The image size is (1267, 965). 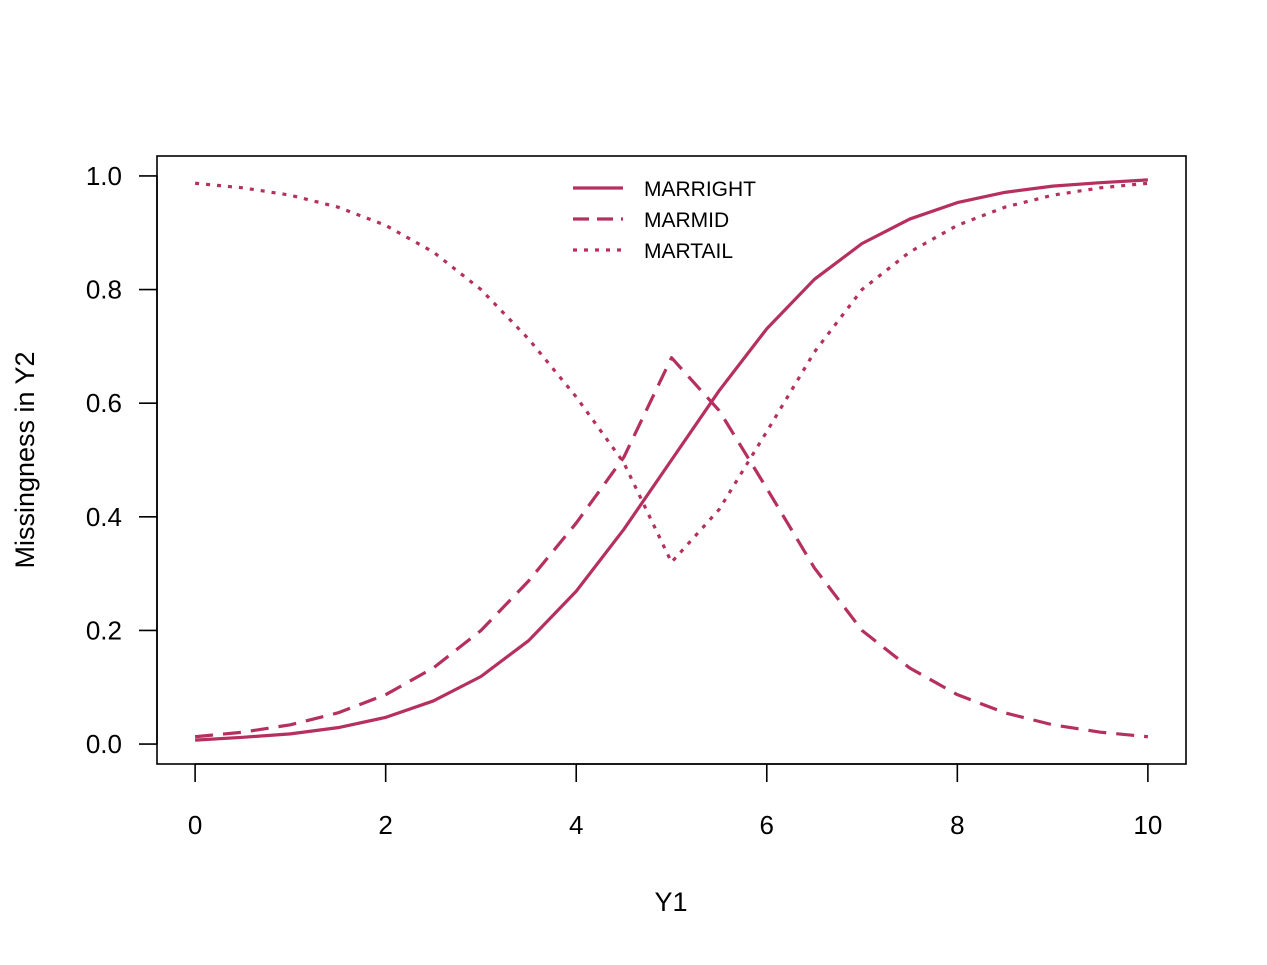 I want to click on y-tick-label: 0.6, so click(x=104, y=403).